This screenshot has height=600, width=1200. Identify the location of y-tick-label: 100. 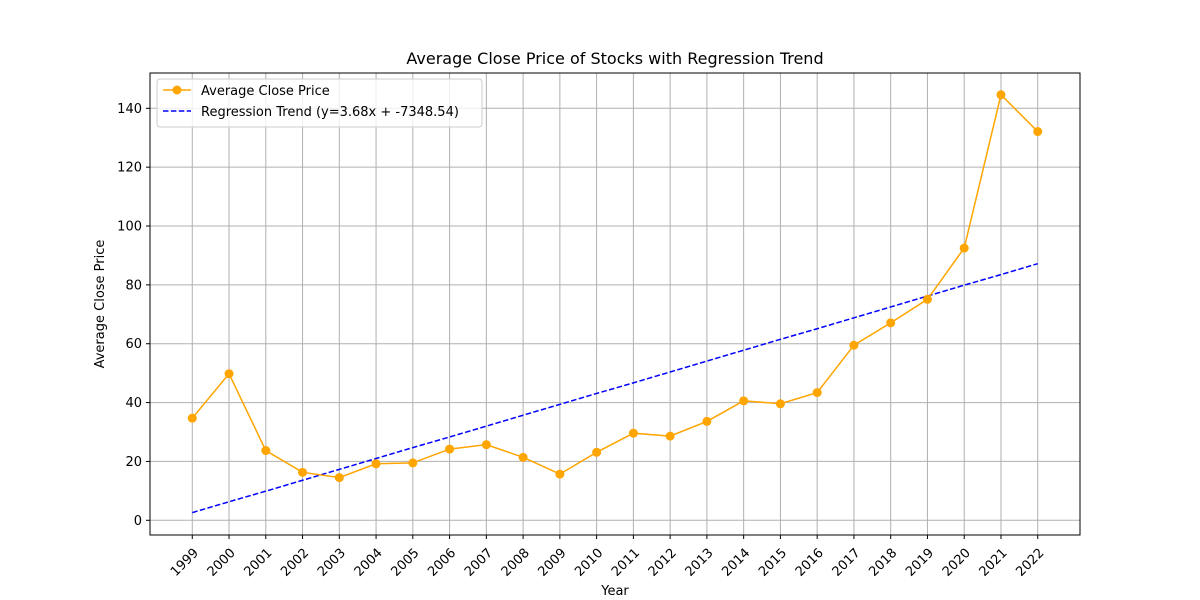
(129, 227).